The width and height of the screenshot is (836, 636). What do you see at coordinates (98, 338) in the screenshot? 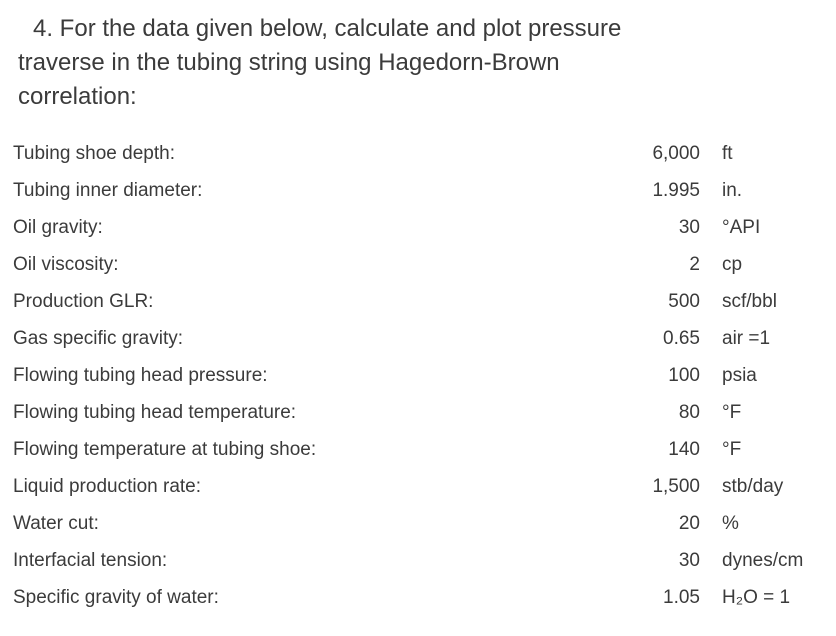
I see `row-label: Gas specific gravity:` at bounding box center [98, 338].